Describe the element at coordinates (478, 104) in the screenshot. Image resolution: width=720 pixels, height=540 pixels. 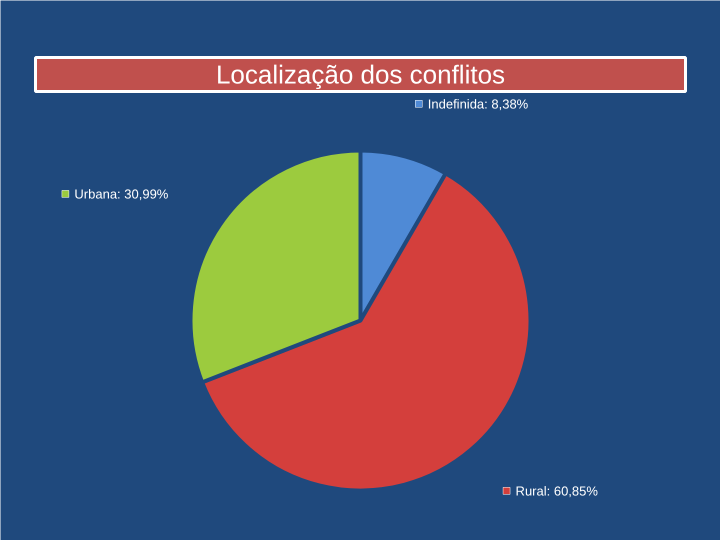
I see `legend-label: Indefinida: 8,38%` at that location.